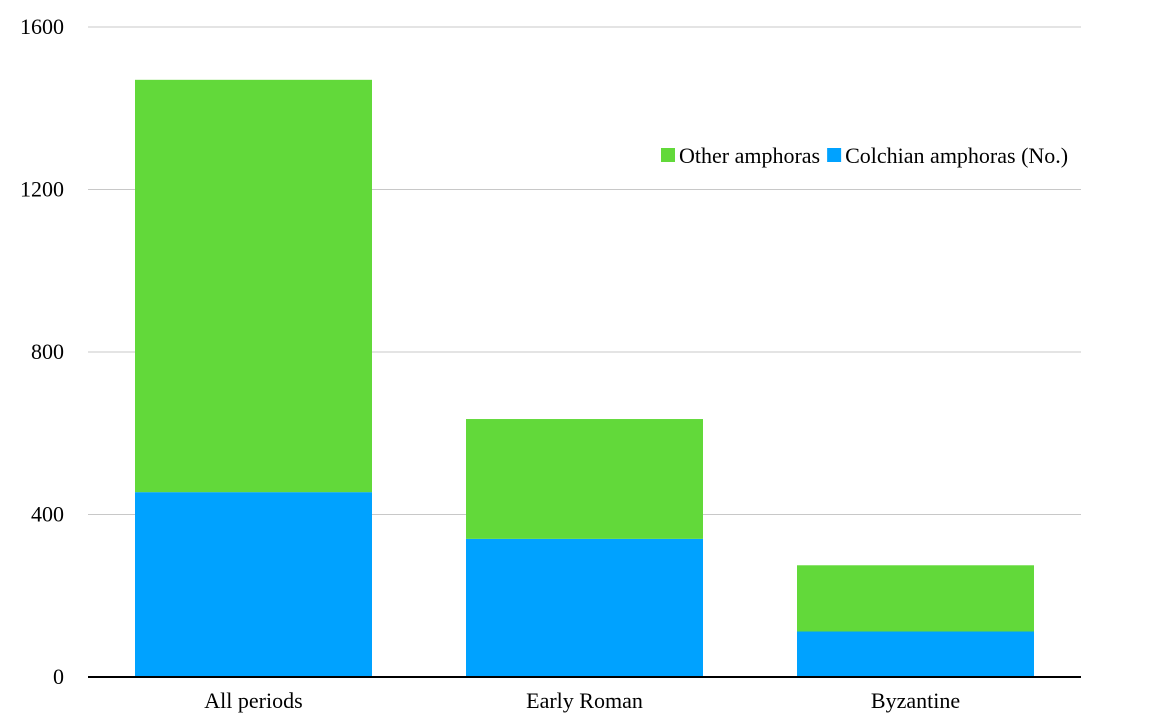 The width and height of the screenshot is (1153, 719). I want to click on y-tick-label-1200: 1200, so click(42, 189).